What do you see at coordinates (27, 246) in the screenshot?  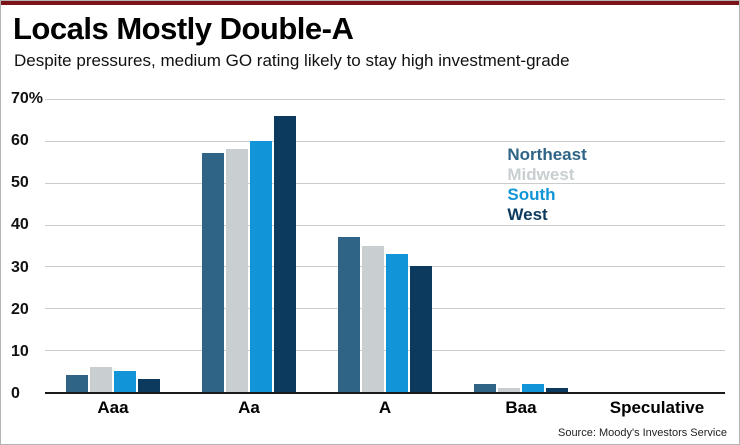 I see `y-axis-labels: 70% 60 50 40 30 20 10 0` at bounding box center [27, 246].